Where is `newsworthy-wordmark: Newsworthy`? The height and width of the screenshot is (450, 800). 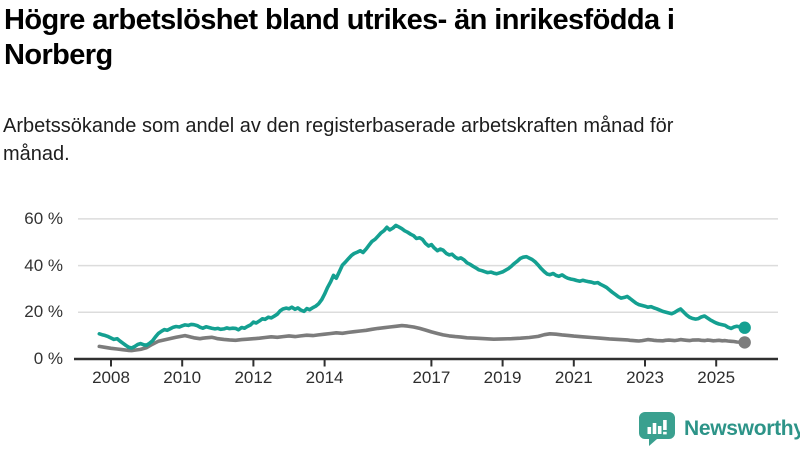
newsworthy-wordmark: Newsworthy is located at coordinates (742, 428).